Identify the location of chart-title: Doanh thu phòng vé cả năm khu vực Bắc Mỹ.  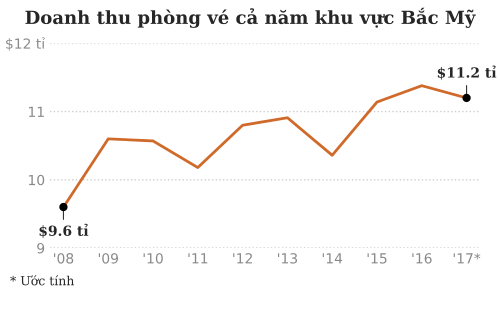
(250, 18).